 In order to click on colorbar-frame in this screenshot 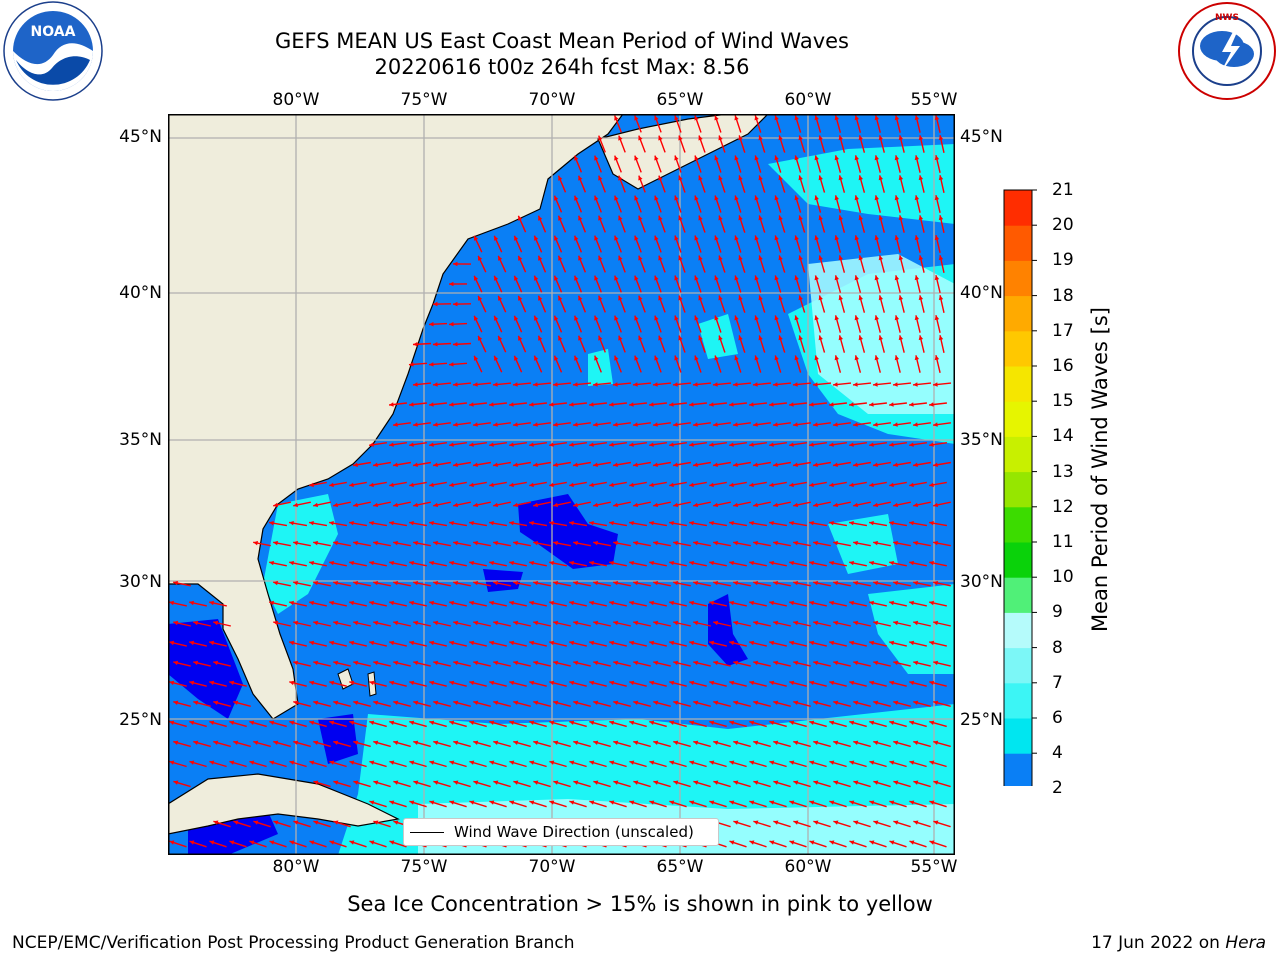, I will do `click(1018, 487)`.